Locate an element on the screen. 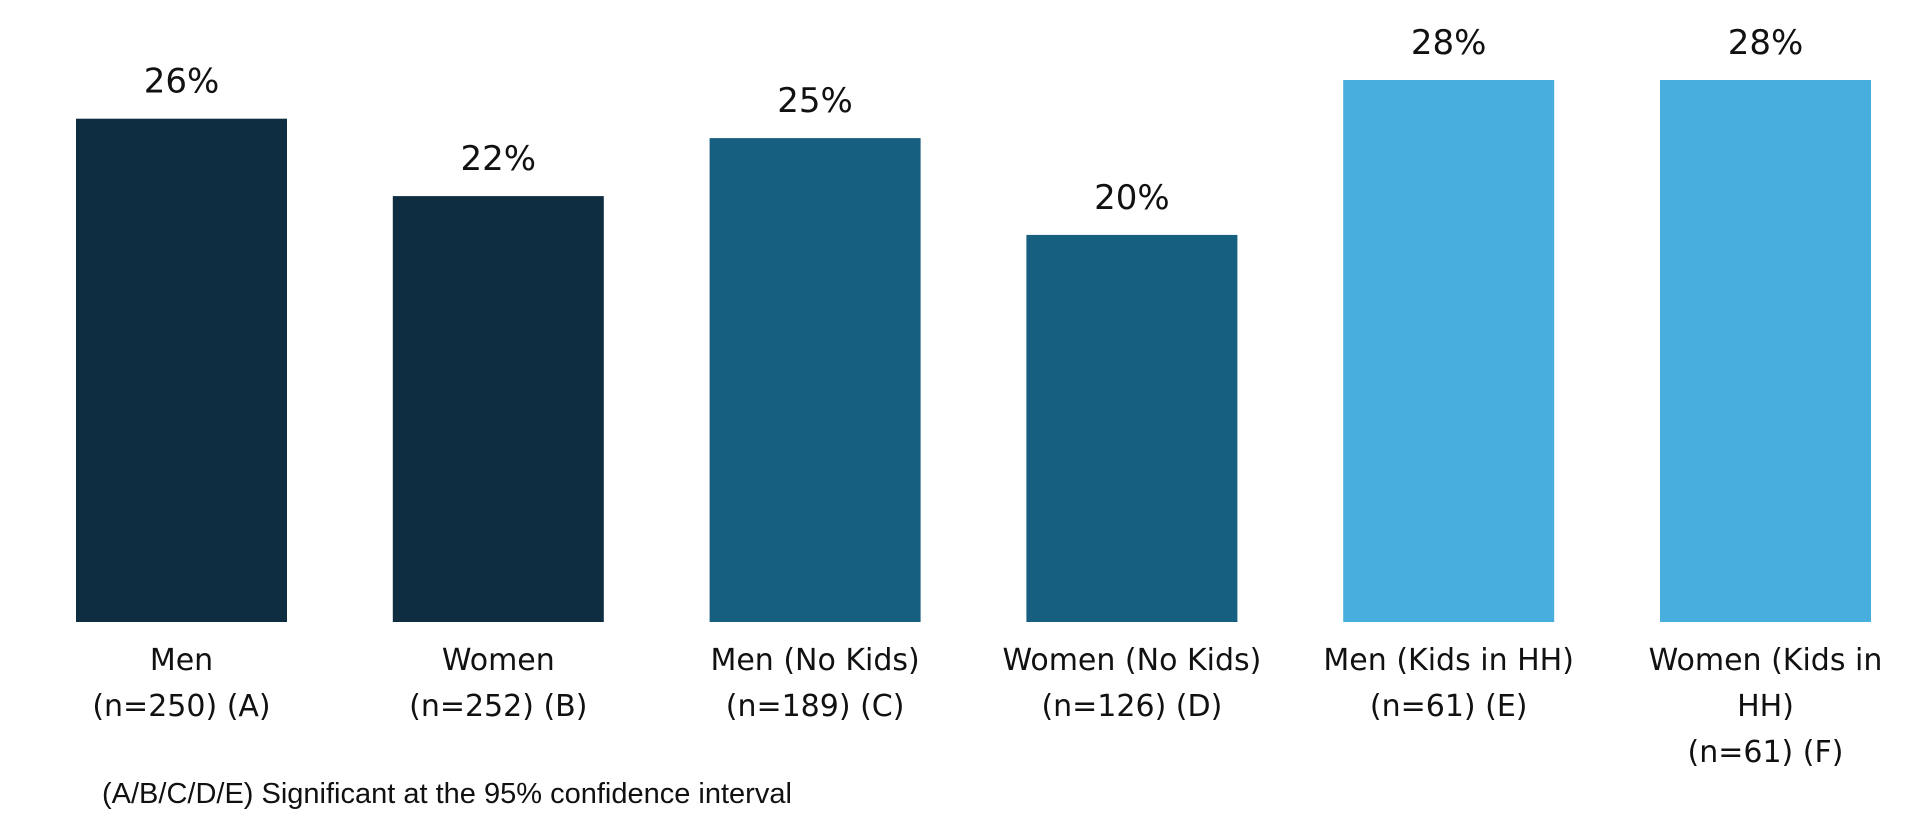 The height and width of the screenshot is (838, 1923). category-label-line: Women is located at coordinates (498, 660).